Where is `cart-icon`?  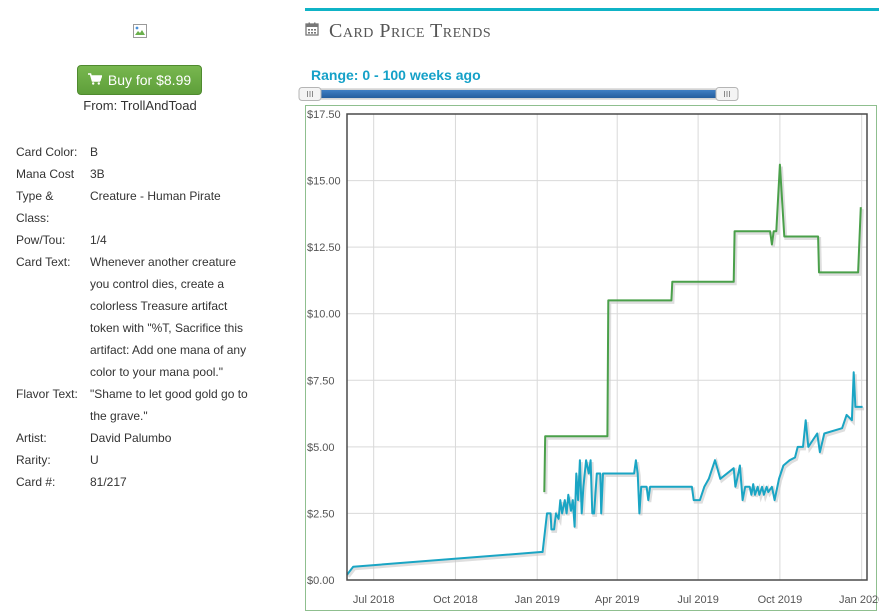
cart-icon is located at coordinates (95, 80).